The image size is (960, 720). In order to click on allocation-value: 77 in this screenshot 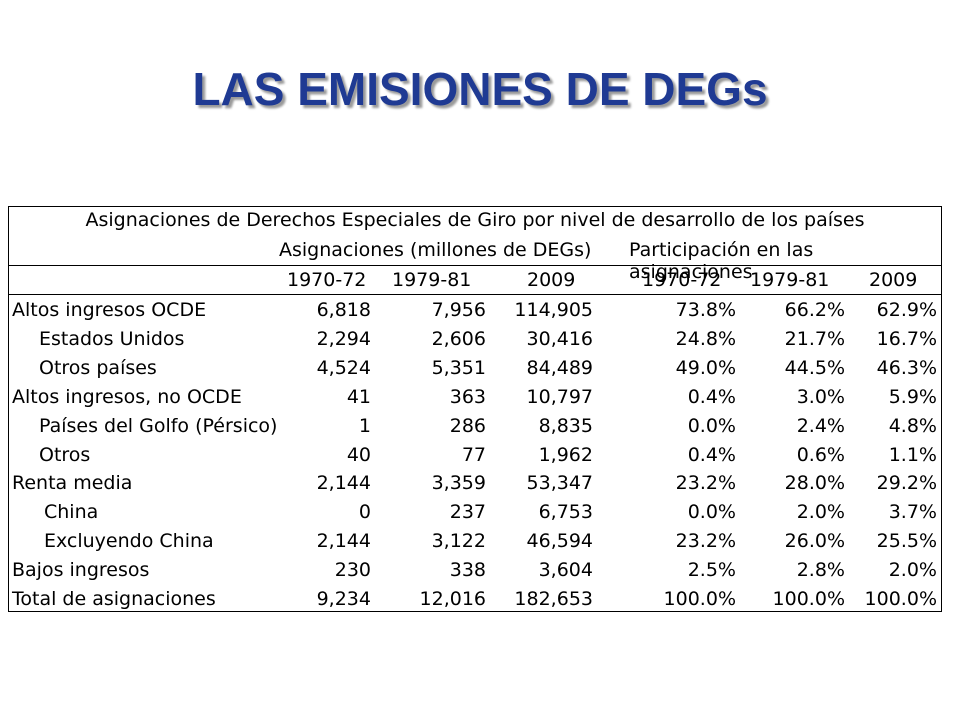, I will do `click(473, 454)`.